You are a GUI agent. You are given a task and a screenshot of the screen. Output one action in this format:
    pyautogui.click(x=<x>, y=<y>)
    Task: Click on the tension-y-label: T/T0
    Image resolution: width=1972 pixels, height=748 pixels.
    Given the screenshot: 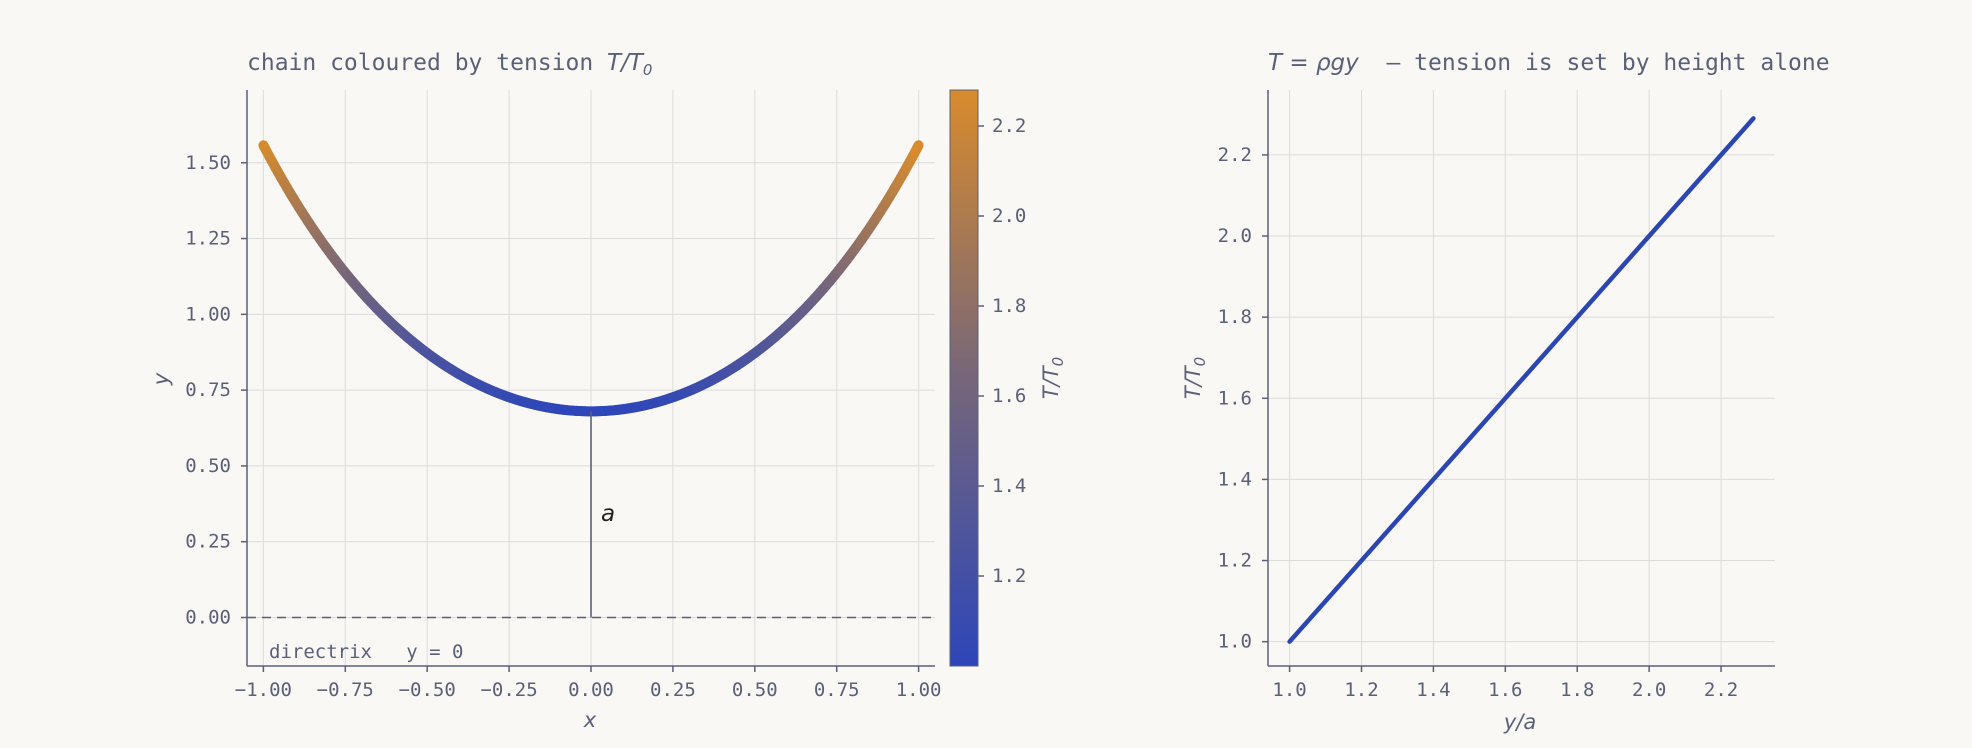 What is the action you would take?
    pyautogui.click(x=1195, y=378)
    